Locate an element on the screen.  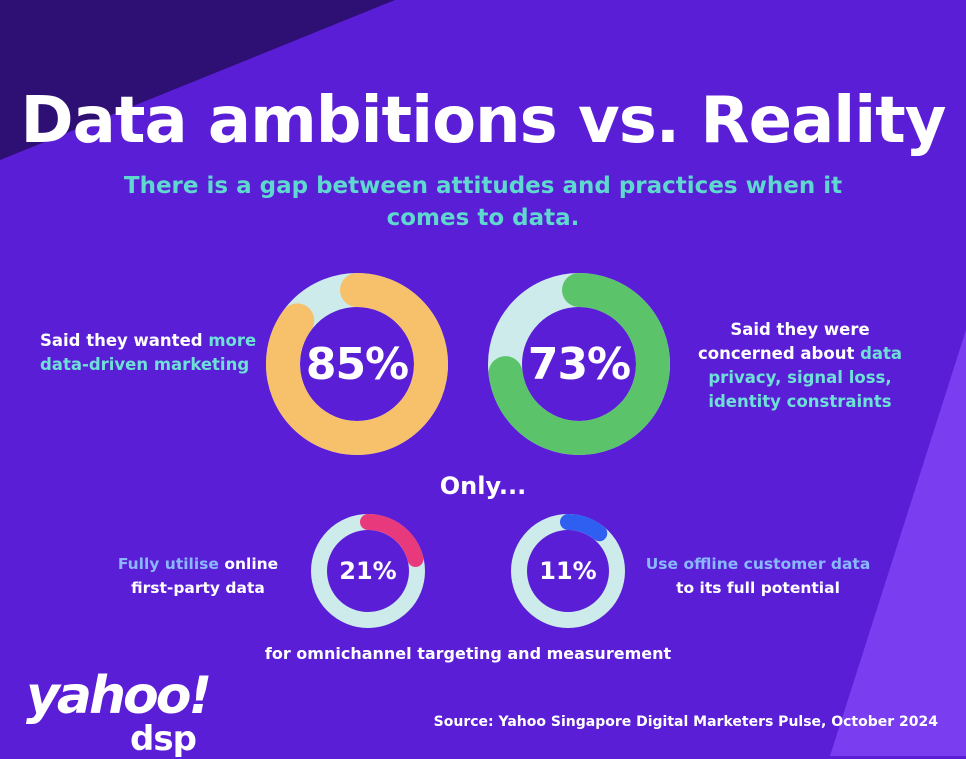
caption-text: online first-party data is located at coordinates (205, 576).